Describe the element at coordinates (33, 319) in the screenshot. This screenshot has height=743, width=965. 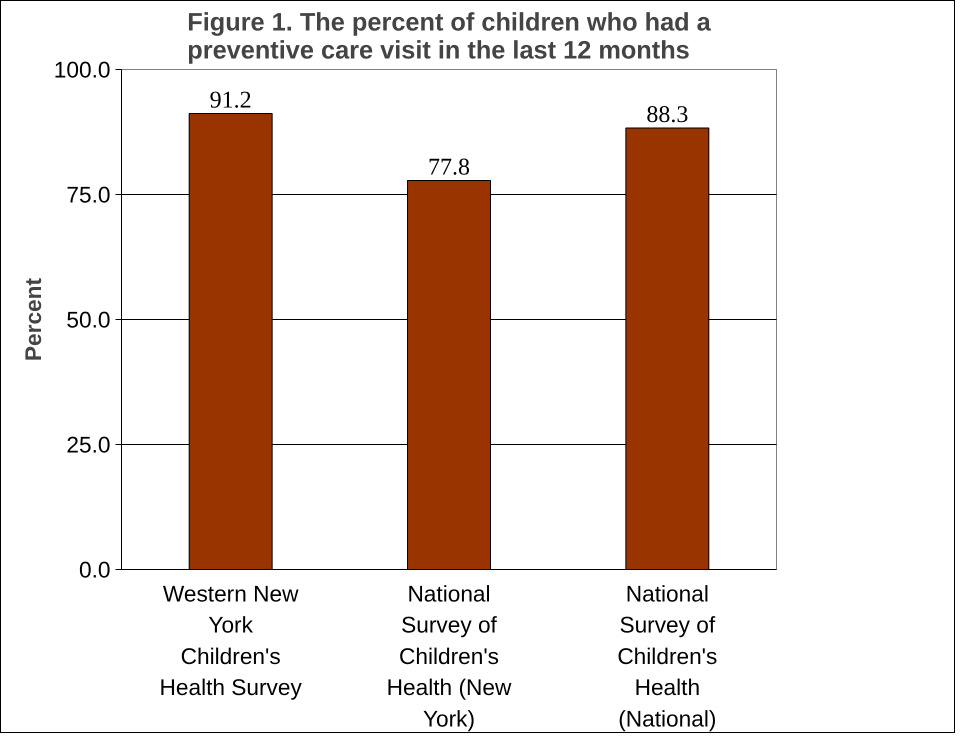
I see `y-axis-title: Percent` at that location.